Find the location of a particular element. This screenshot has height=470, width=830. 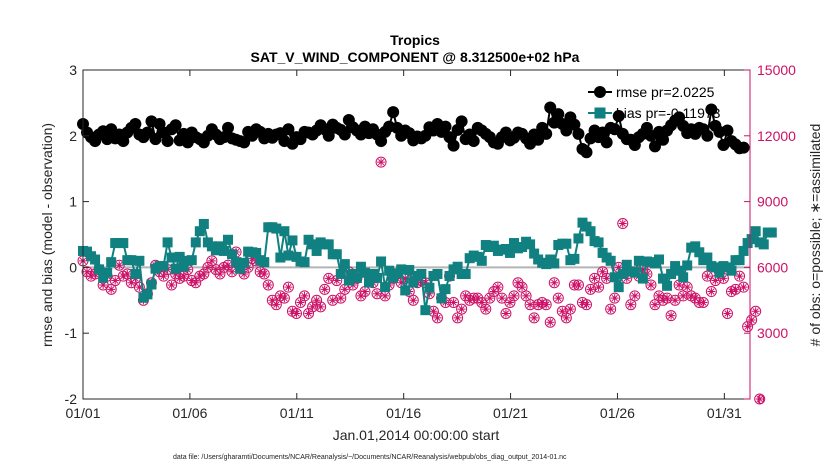

legend-rmse-label: rmse pr=2.0225 is located at coordinates (665, 92).